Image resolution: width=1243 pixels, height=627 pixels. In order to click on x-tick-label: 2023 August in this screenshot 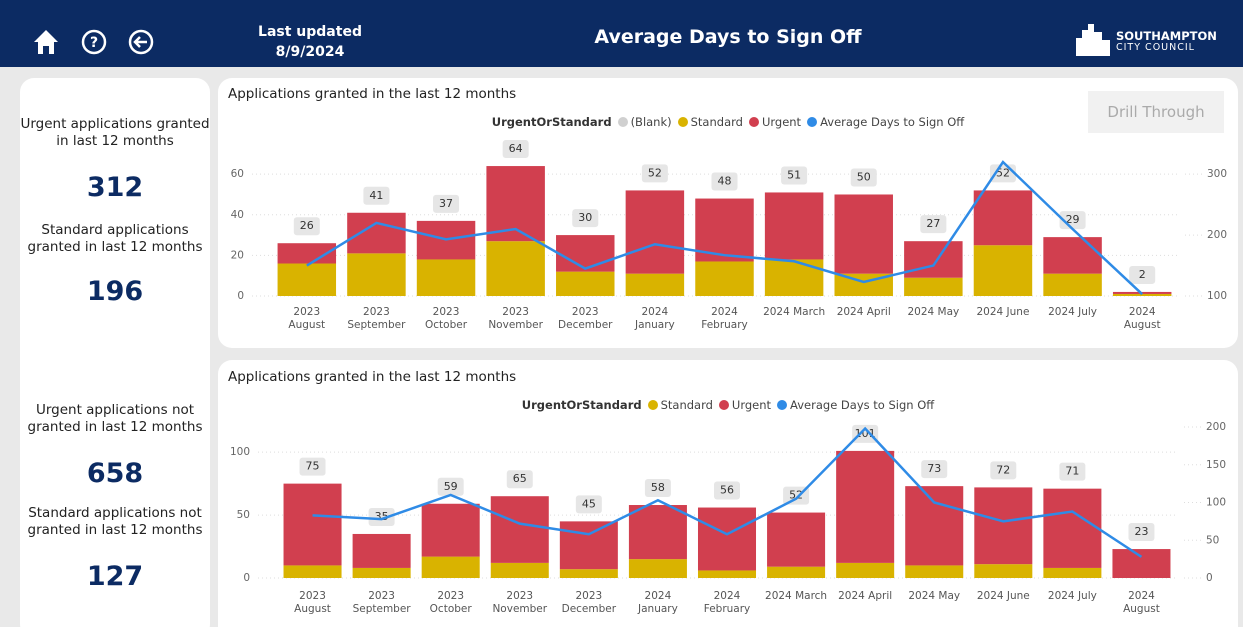, I will do `click(312, 602)`.